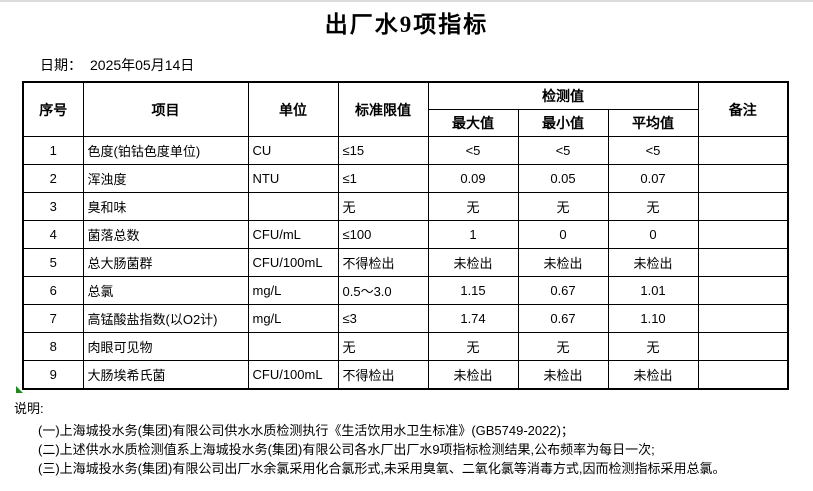 Image resolution: width=813 pixels, height=491 pixels. I want to click on cell-index: 3, so click(53, 206).